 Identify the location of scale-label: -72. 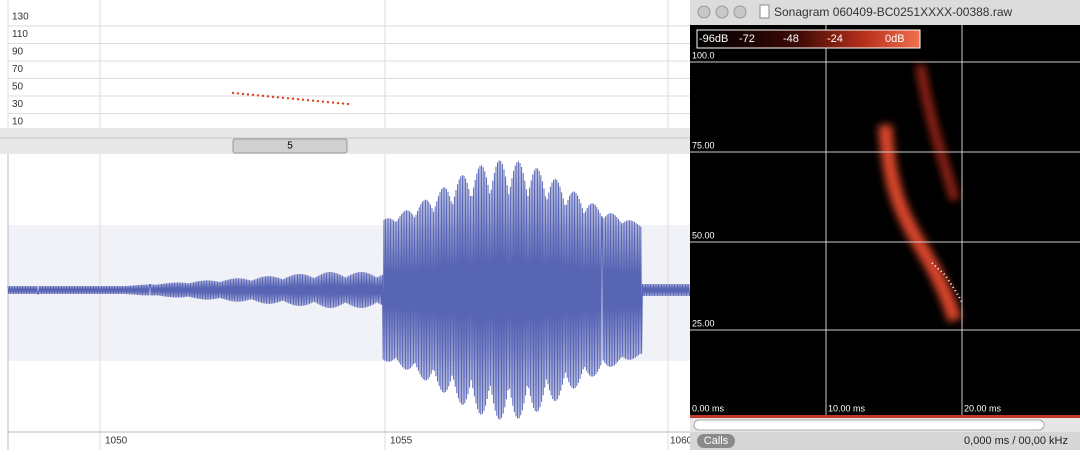
(747, 39).